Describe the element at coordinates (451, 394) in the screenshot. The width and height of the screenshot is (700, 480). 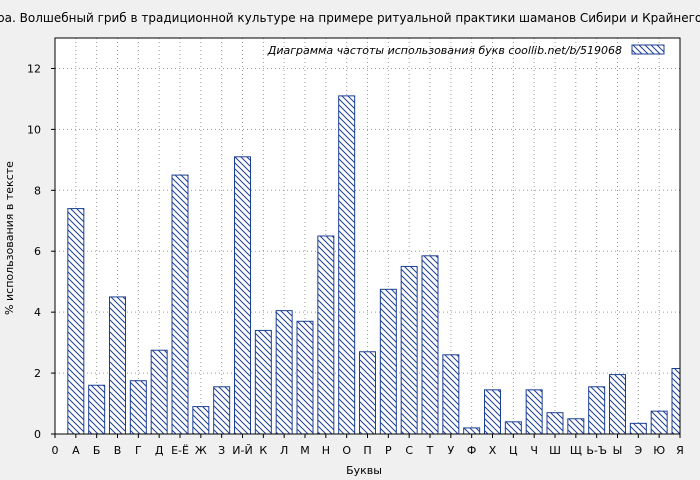
I see `bar-У` at that location.